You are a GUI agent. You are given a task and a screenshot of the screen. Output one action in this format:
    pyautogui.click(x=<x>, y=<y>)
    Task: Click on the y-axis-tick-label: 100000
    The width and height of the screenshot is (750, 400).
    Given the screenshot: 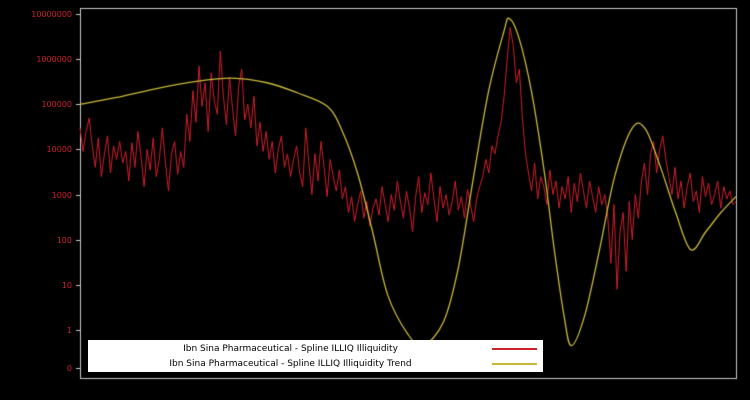 What is the action you would take?
    pyautogui.click(x=56, y=104)
    